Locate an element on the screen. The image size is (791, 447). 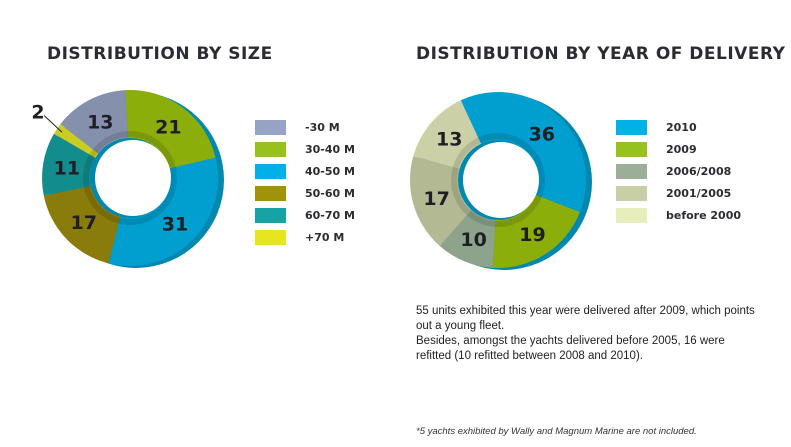
legend-size: -30 M 30-40 M 40-50 M 50-60 M 60-70 M +70 M is located at coordinates (305, 182).